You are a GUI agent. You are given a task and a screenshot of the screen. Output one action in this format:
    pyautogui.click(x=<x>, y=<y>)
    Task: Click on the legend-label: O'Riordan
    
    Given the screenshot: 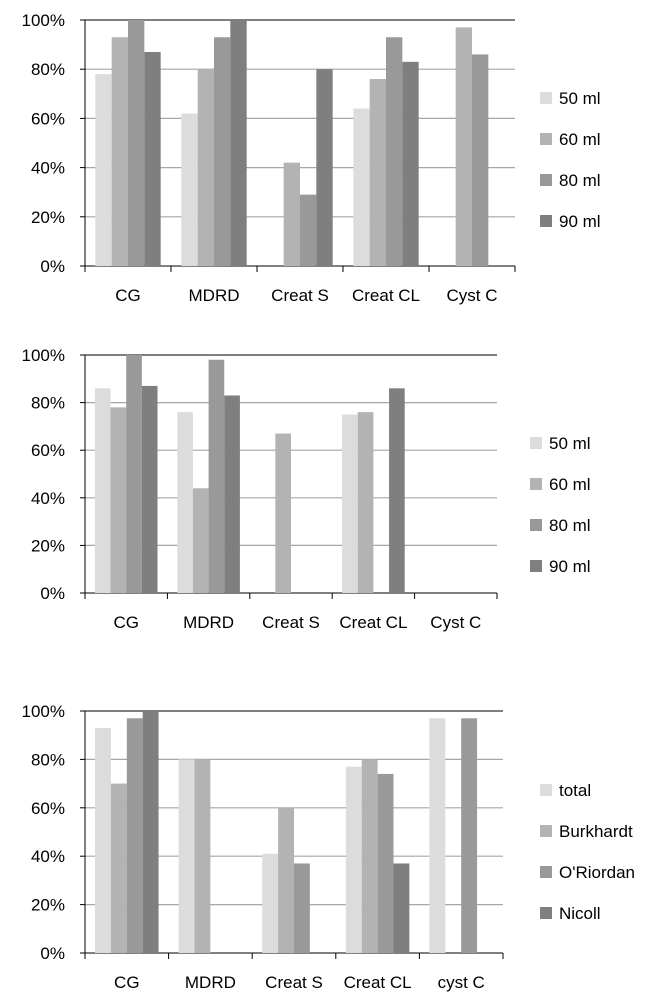 What is the action you would take?
    pyautogui.click(x=597, y=872)
    